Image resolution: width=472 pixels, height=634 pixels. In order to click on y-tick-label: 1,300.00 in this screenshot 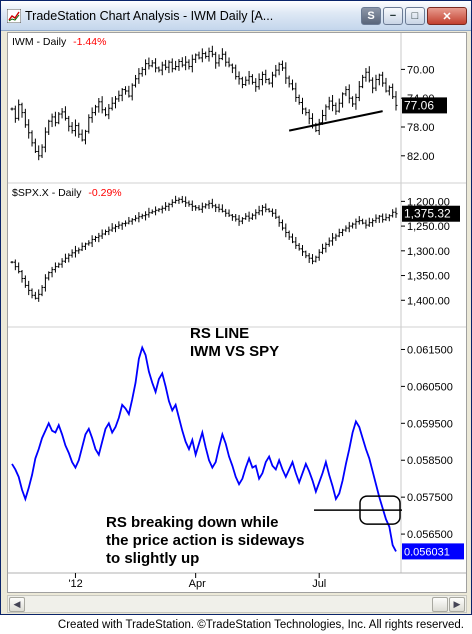, I will do `click(428, 252)`.